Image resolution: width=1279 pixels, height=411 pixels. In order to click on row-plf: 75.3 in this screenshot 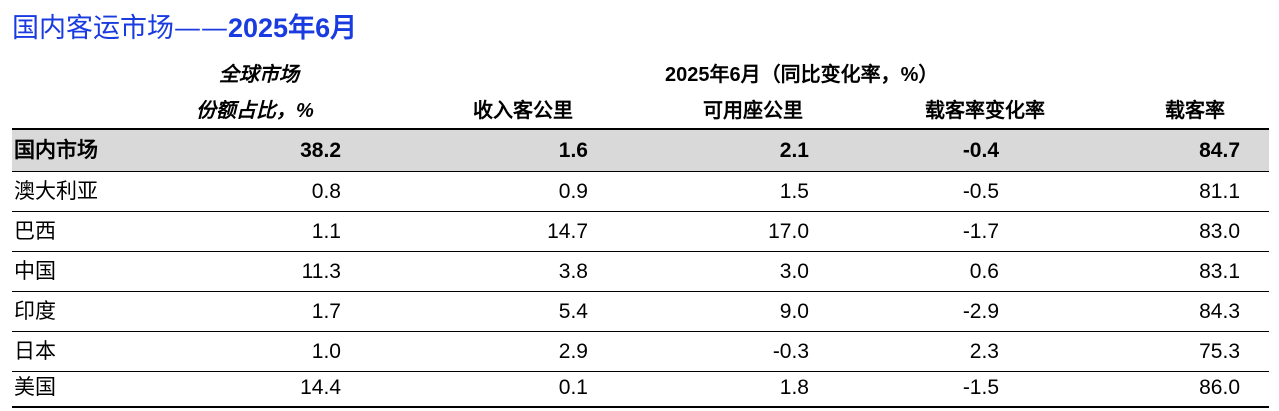, I will do `click(1219, 351)`.